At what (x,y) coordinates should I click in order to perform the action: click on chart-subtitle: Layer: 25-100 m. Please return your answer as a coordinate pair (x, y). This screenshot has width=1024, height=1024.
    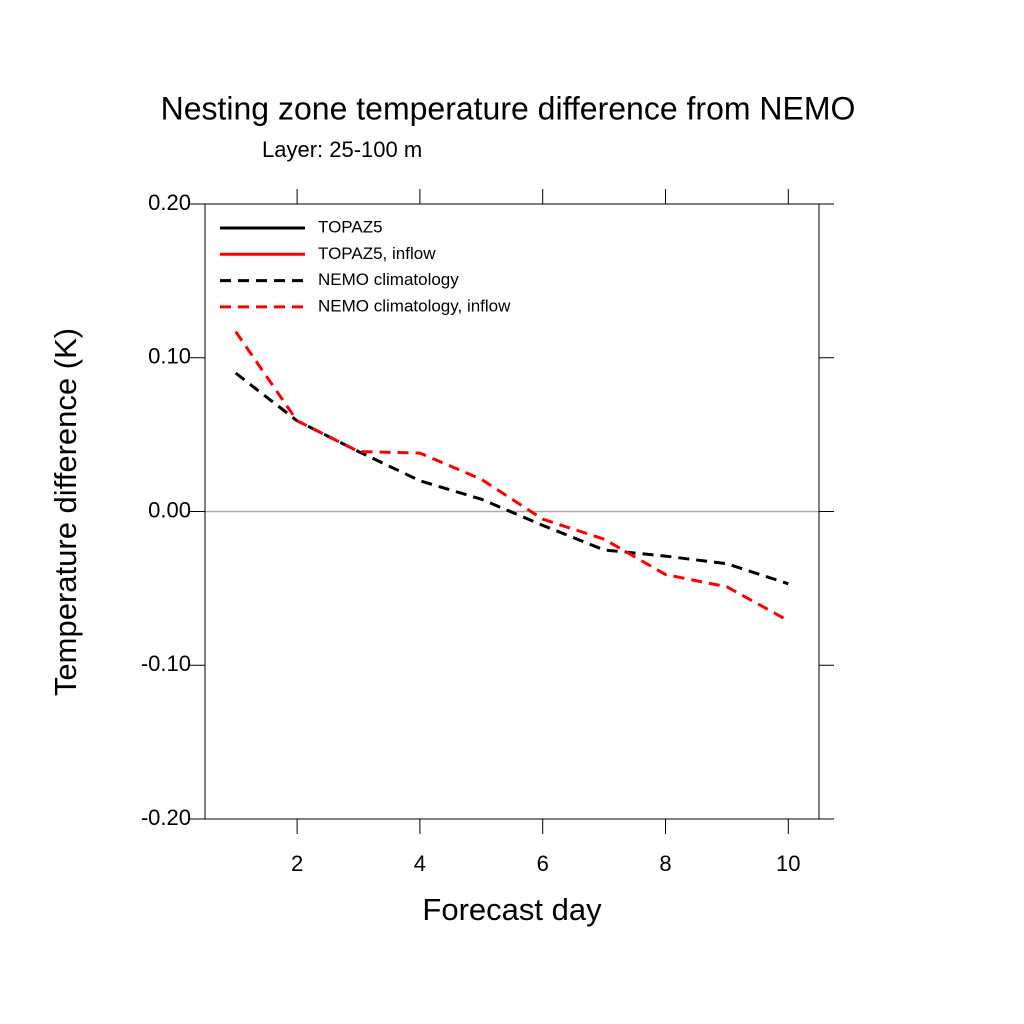
    Looking at the image, I should click on (342, 149).